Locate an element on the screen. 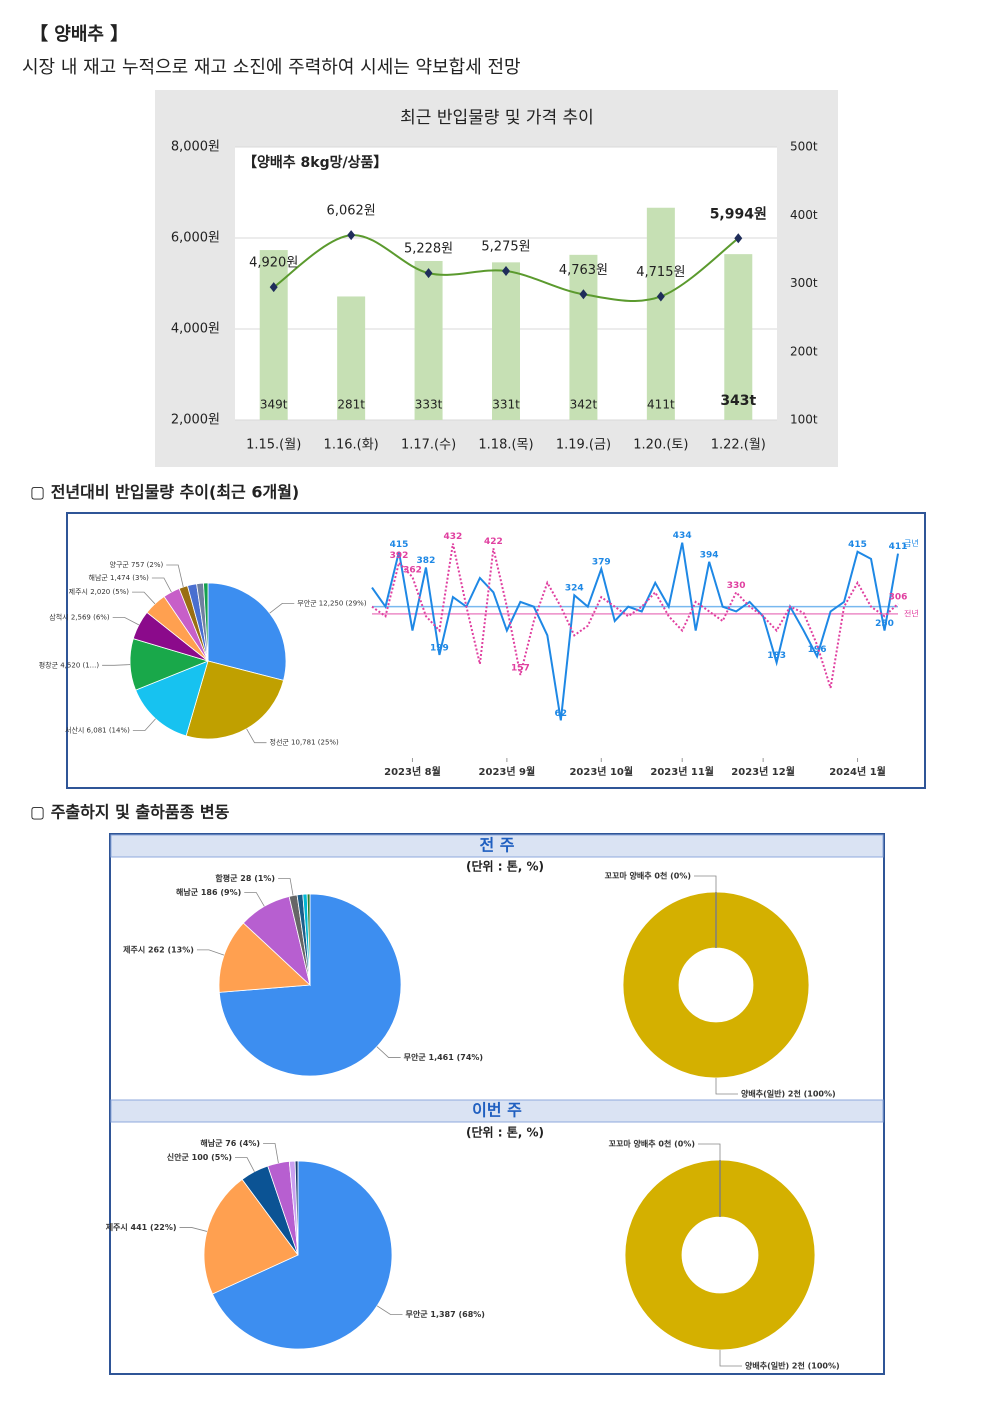 The image size is (992, 1403). x-tick-label: 2024년 1월 is located at coordinates (857, 771).